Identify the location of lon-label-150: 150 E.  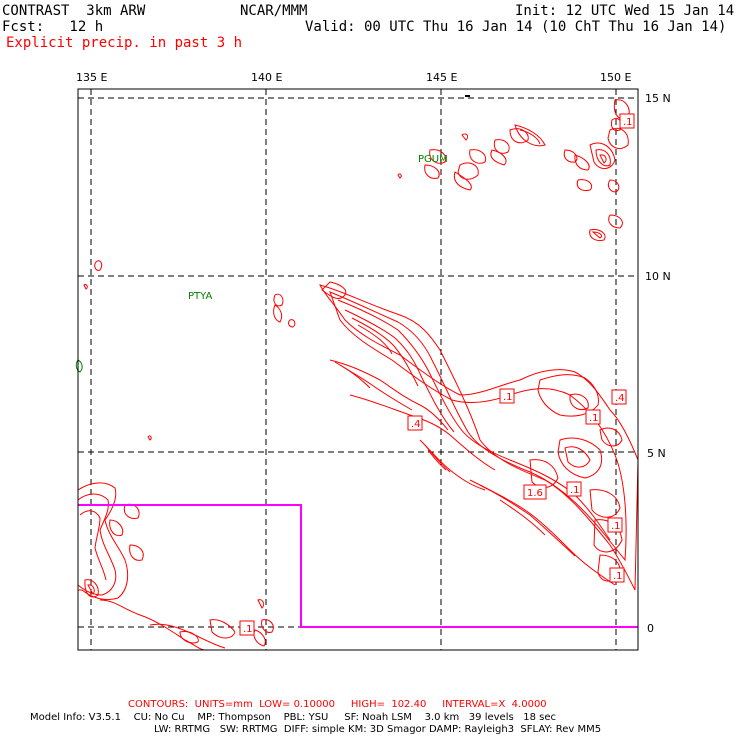
(615, 77).